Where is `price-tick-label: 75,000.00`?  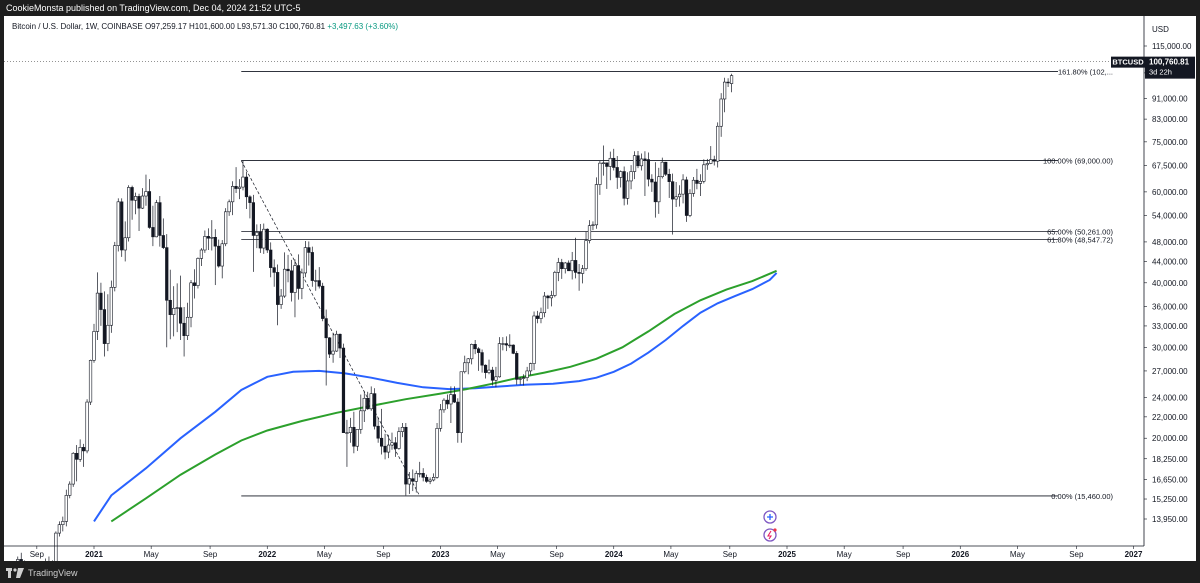 price-tick-label: 75,000.00 is located at coordinates (1170, 142).